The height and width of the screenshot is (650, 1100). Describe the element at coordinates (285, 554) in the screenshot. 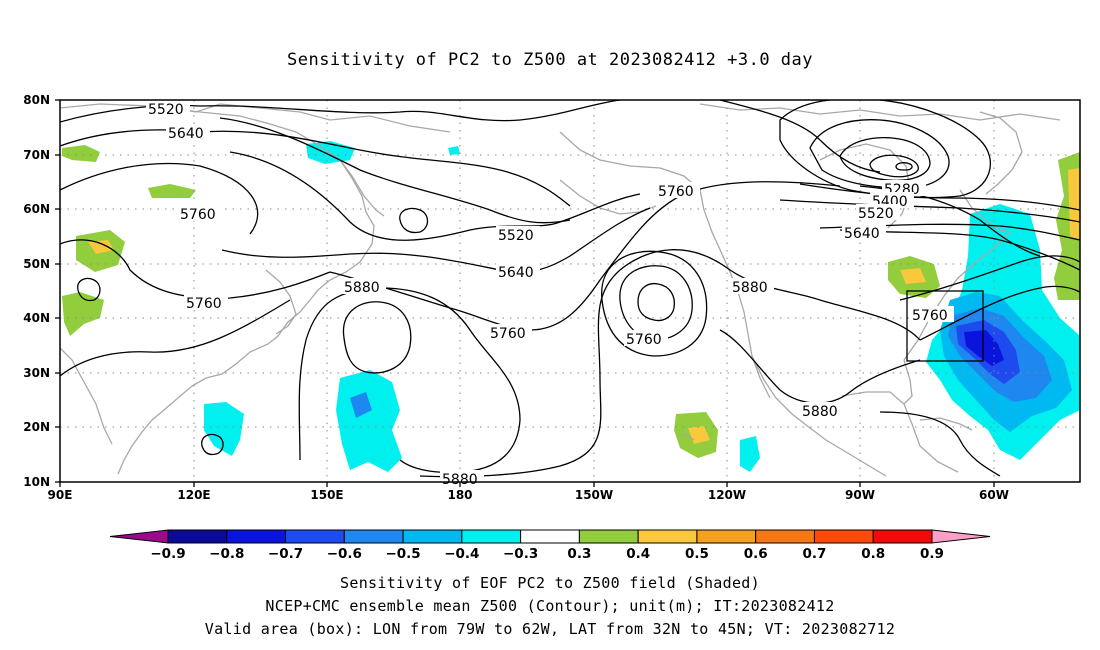

I see `colorbar-label: −0.7` at that location.